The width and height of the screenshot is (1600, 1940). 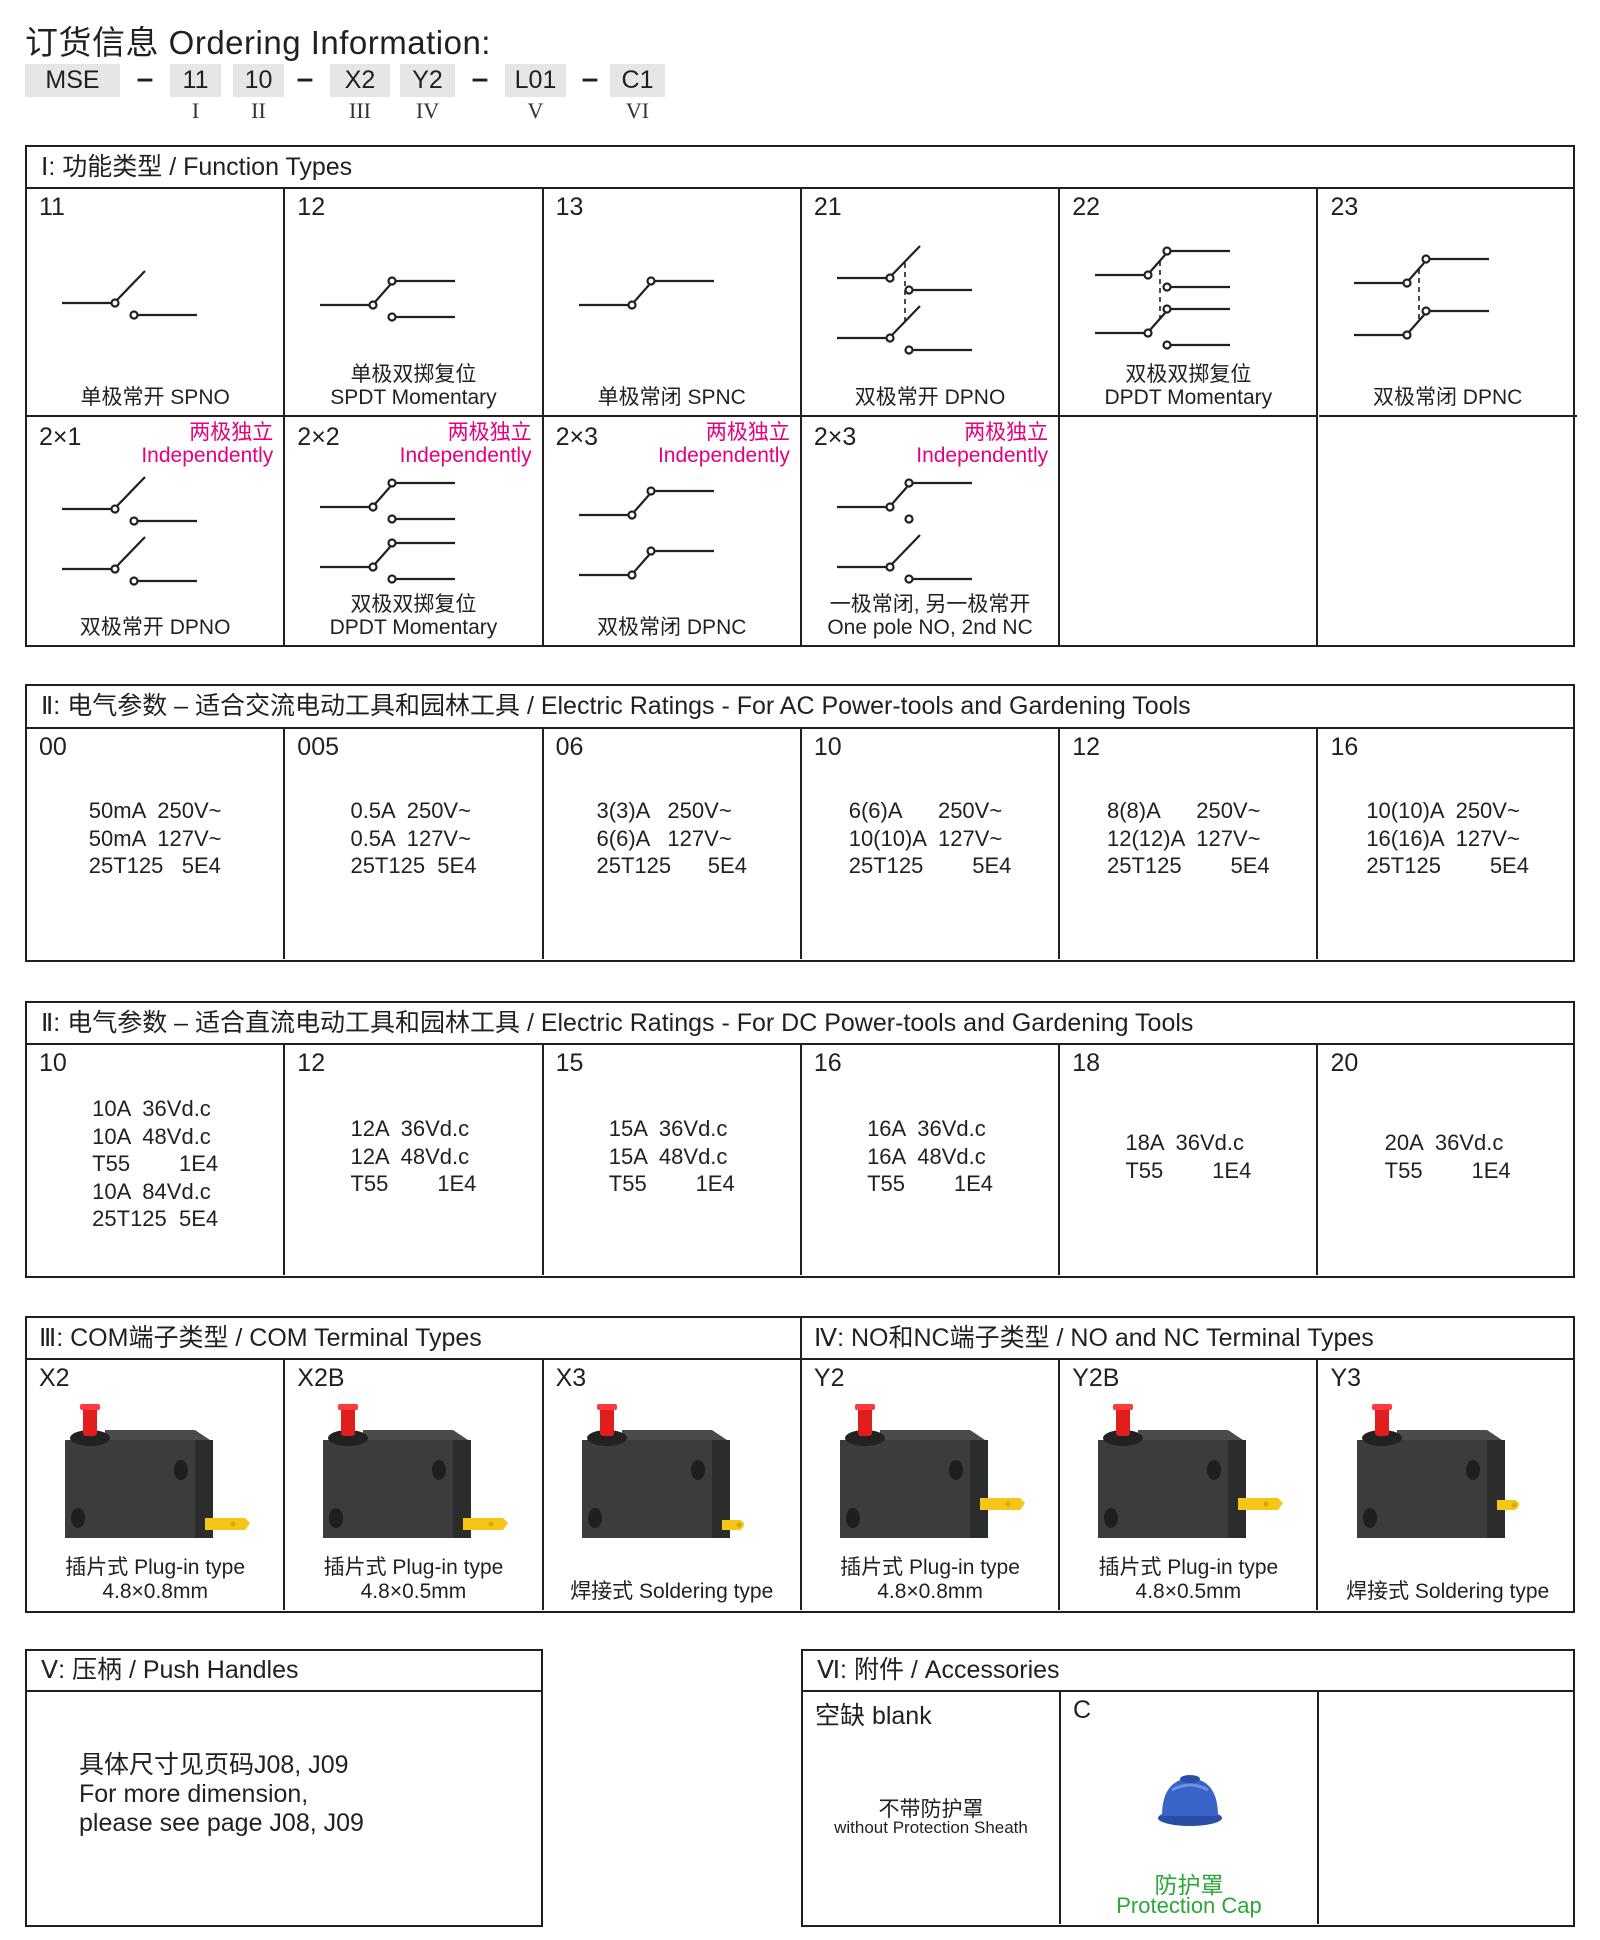 I want to click on dpdt-independent-icon, so click(x=388, y=531).